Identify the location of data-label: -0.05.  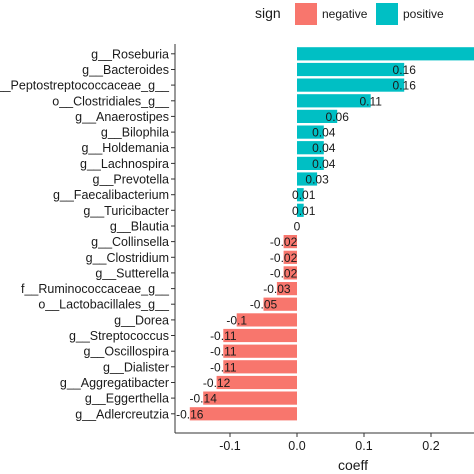
(264, 305).